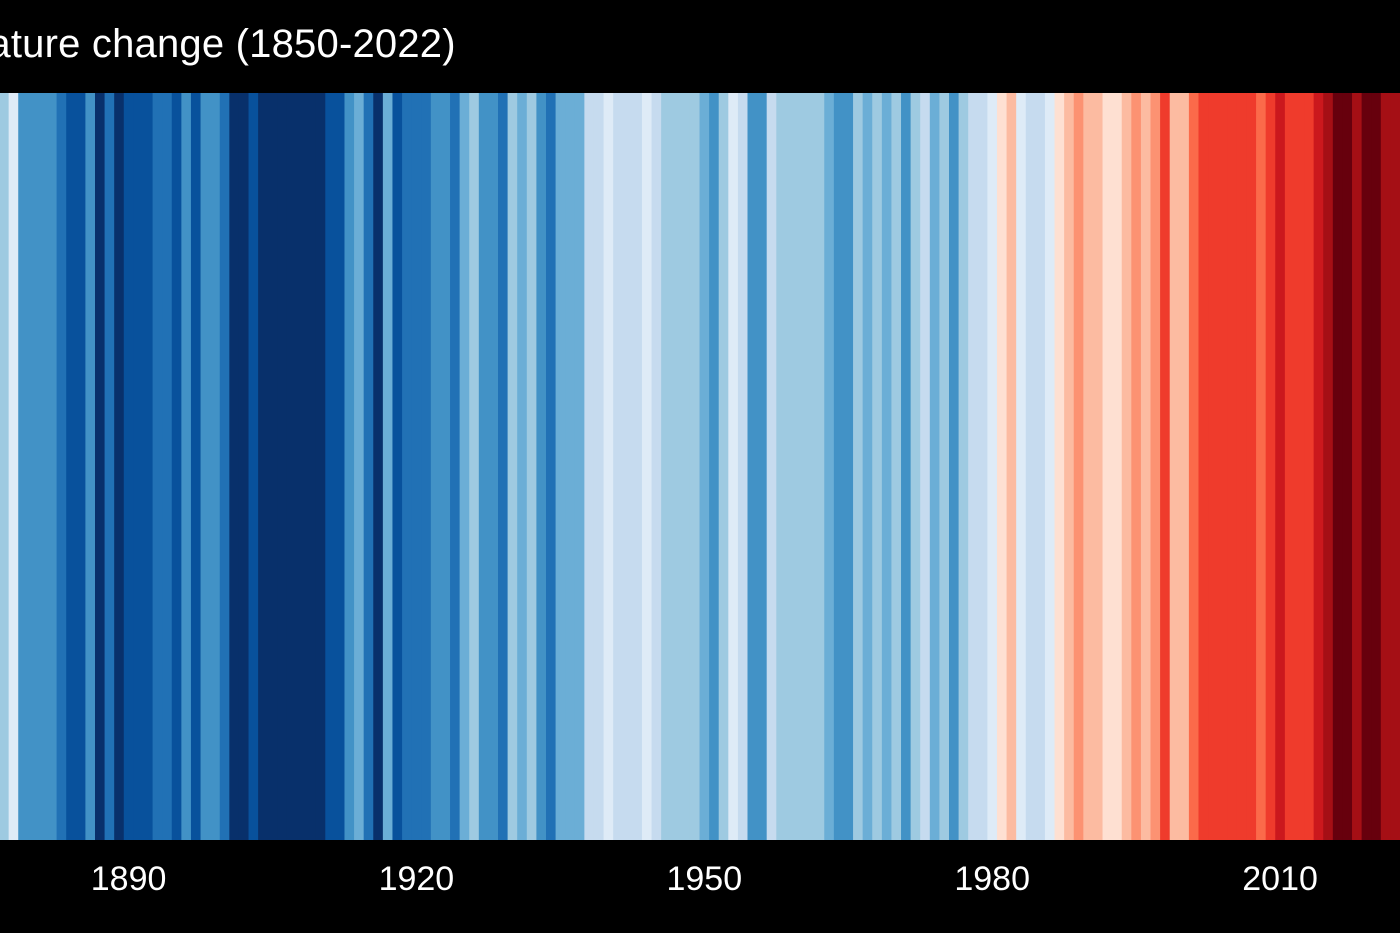 The width and height of the screenshot is (1400, 933). What do you see at coordinates (973, 466) in the screenshot?
I see `stripe-1978` at bounding box center [973, 466].